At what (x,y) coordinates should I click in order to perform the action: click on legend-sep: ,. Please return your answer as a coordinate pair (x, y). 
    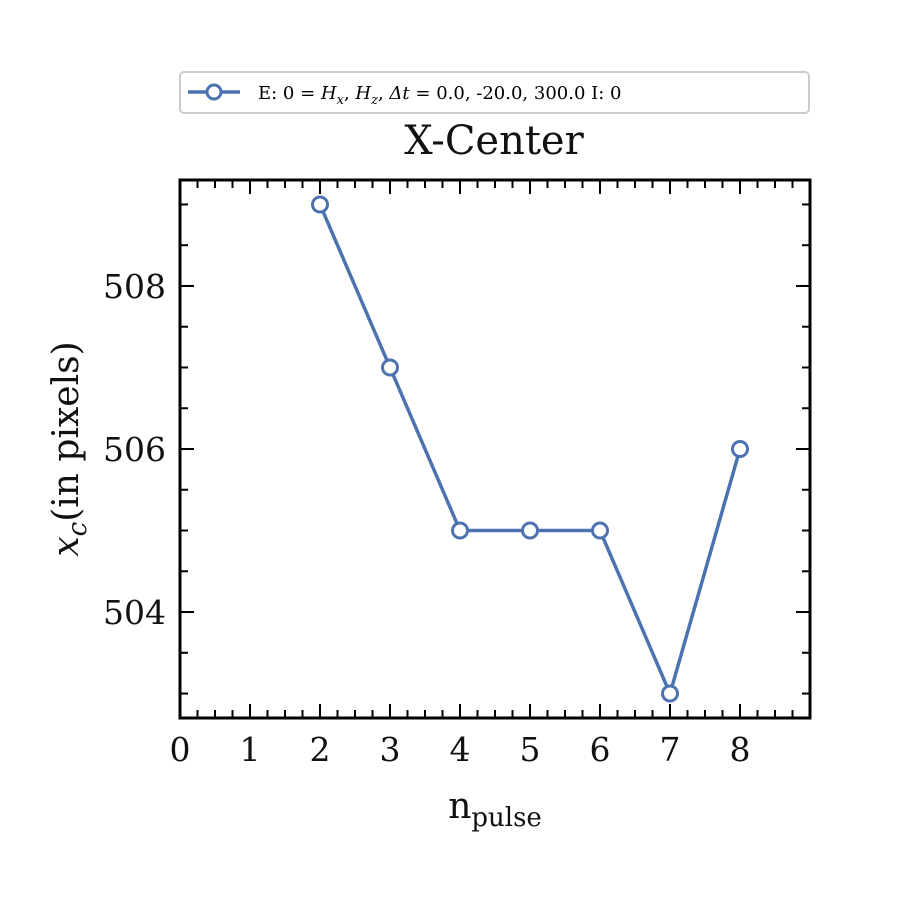
    Looking at the image, I should click on (349, 93).